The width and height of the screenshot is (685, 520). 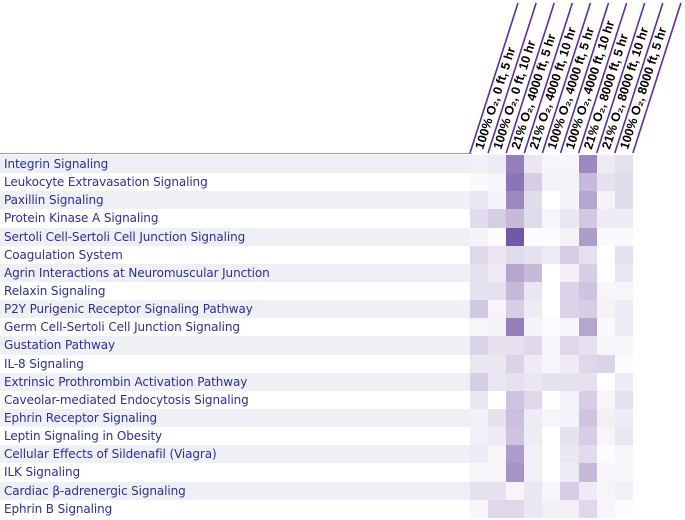 What do you see at coordinates (83, 436) in the screenshot?
I see `pathway-label: Leptin Signaling in Obesity` at bounding box center [83, 436].